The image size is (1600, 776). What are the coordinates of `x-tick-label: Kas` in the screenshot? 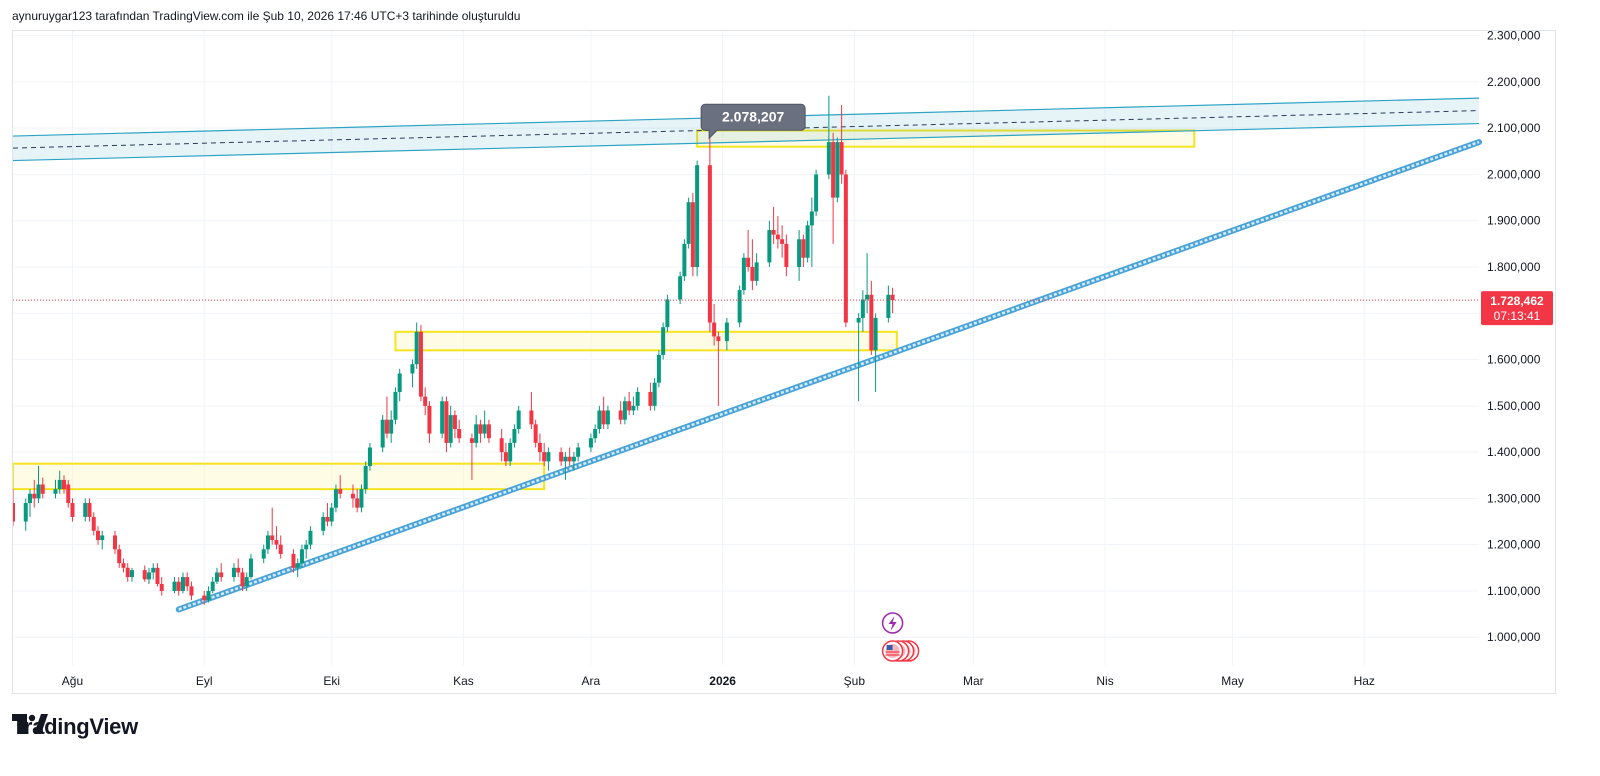 It's located at (463, 681).